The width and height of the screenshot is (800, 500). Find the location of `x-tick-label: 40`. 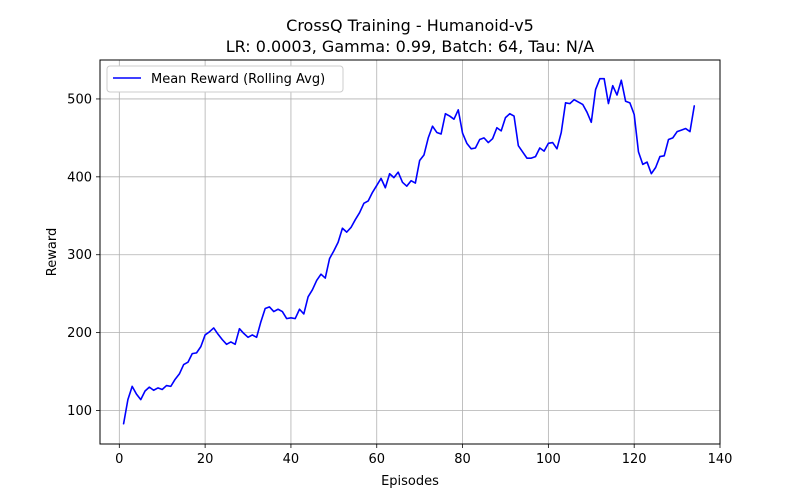

x-tick-label: 40 is located at coordinates (291, 459).